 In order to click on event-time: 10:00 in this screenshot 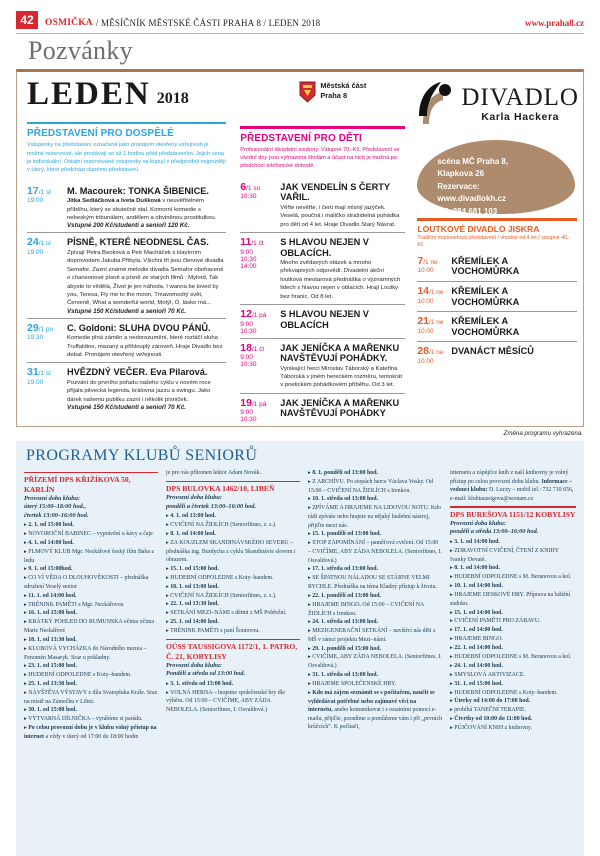, I will do `click(425, 331)`.